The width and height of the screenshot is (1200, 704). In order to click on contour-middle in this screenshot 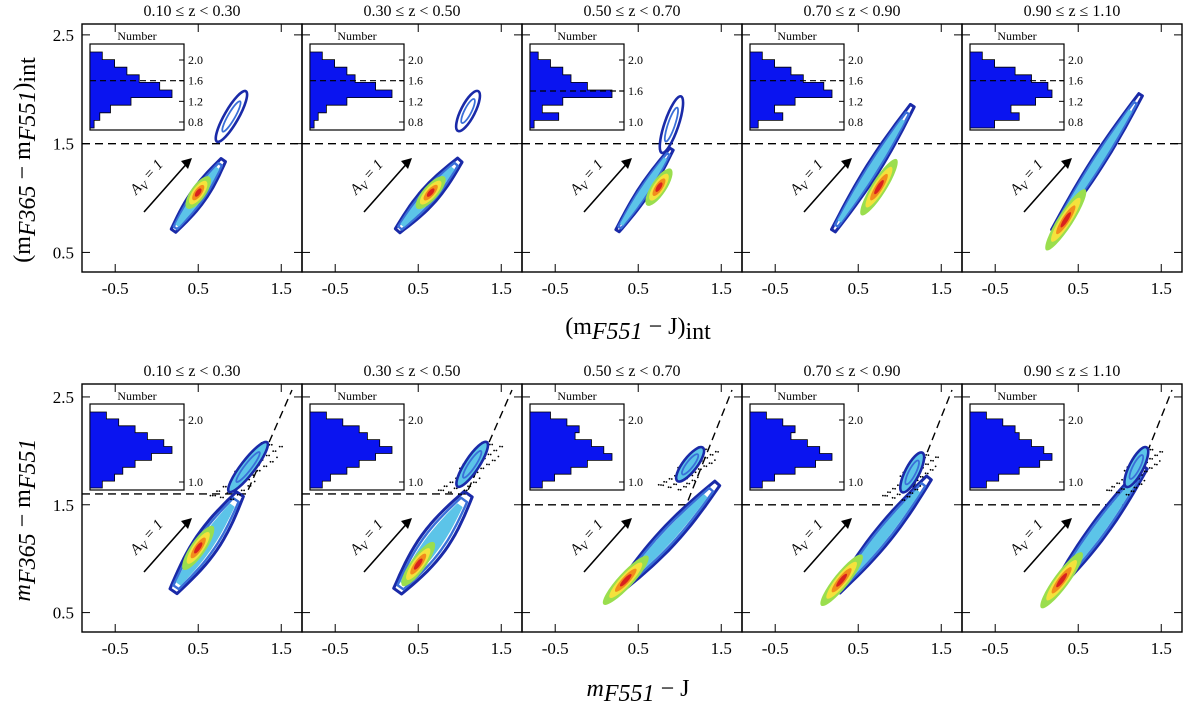, I will do `click(666, 538)`.